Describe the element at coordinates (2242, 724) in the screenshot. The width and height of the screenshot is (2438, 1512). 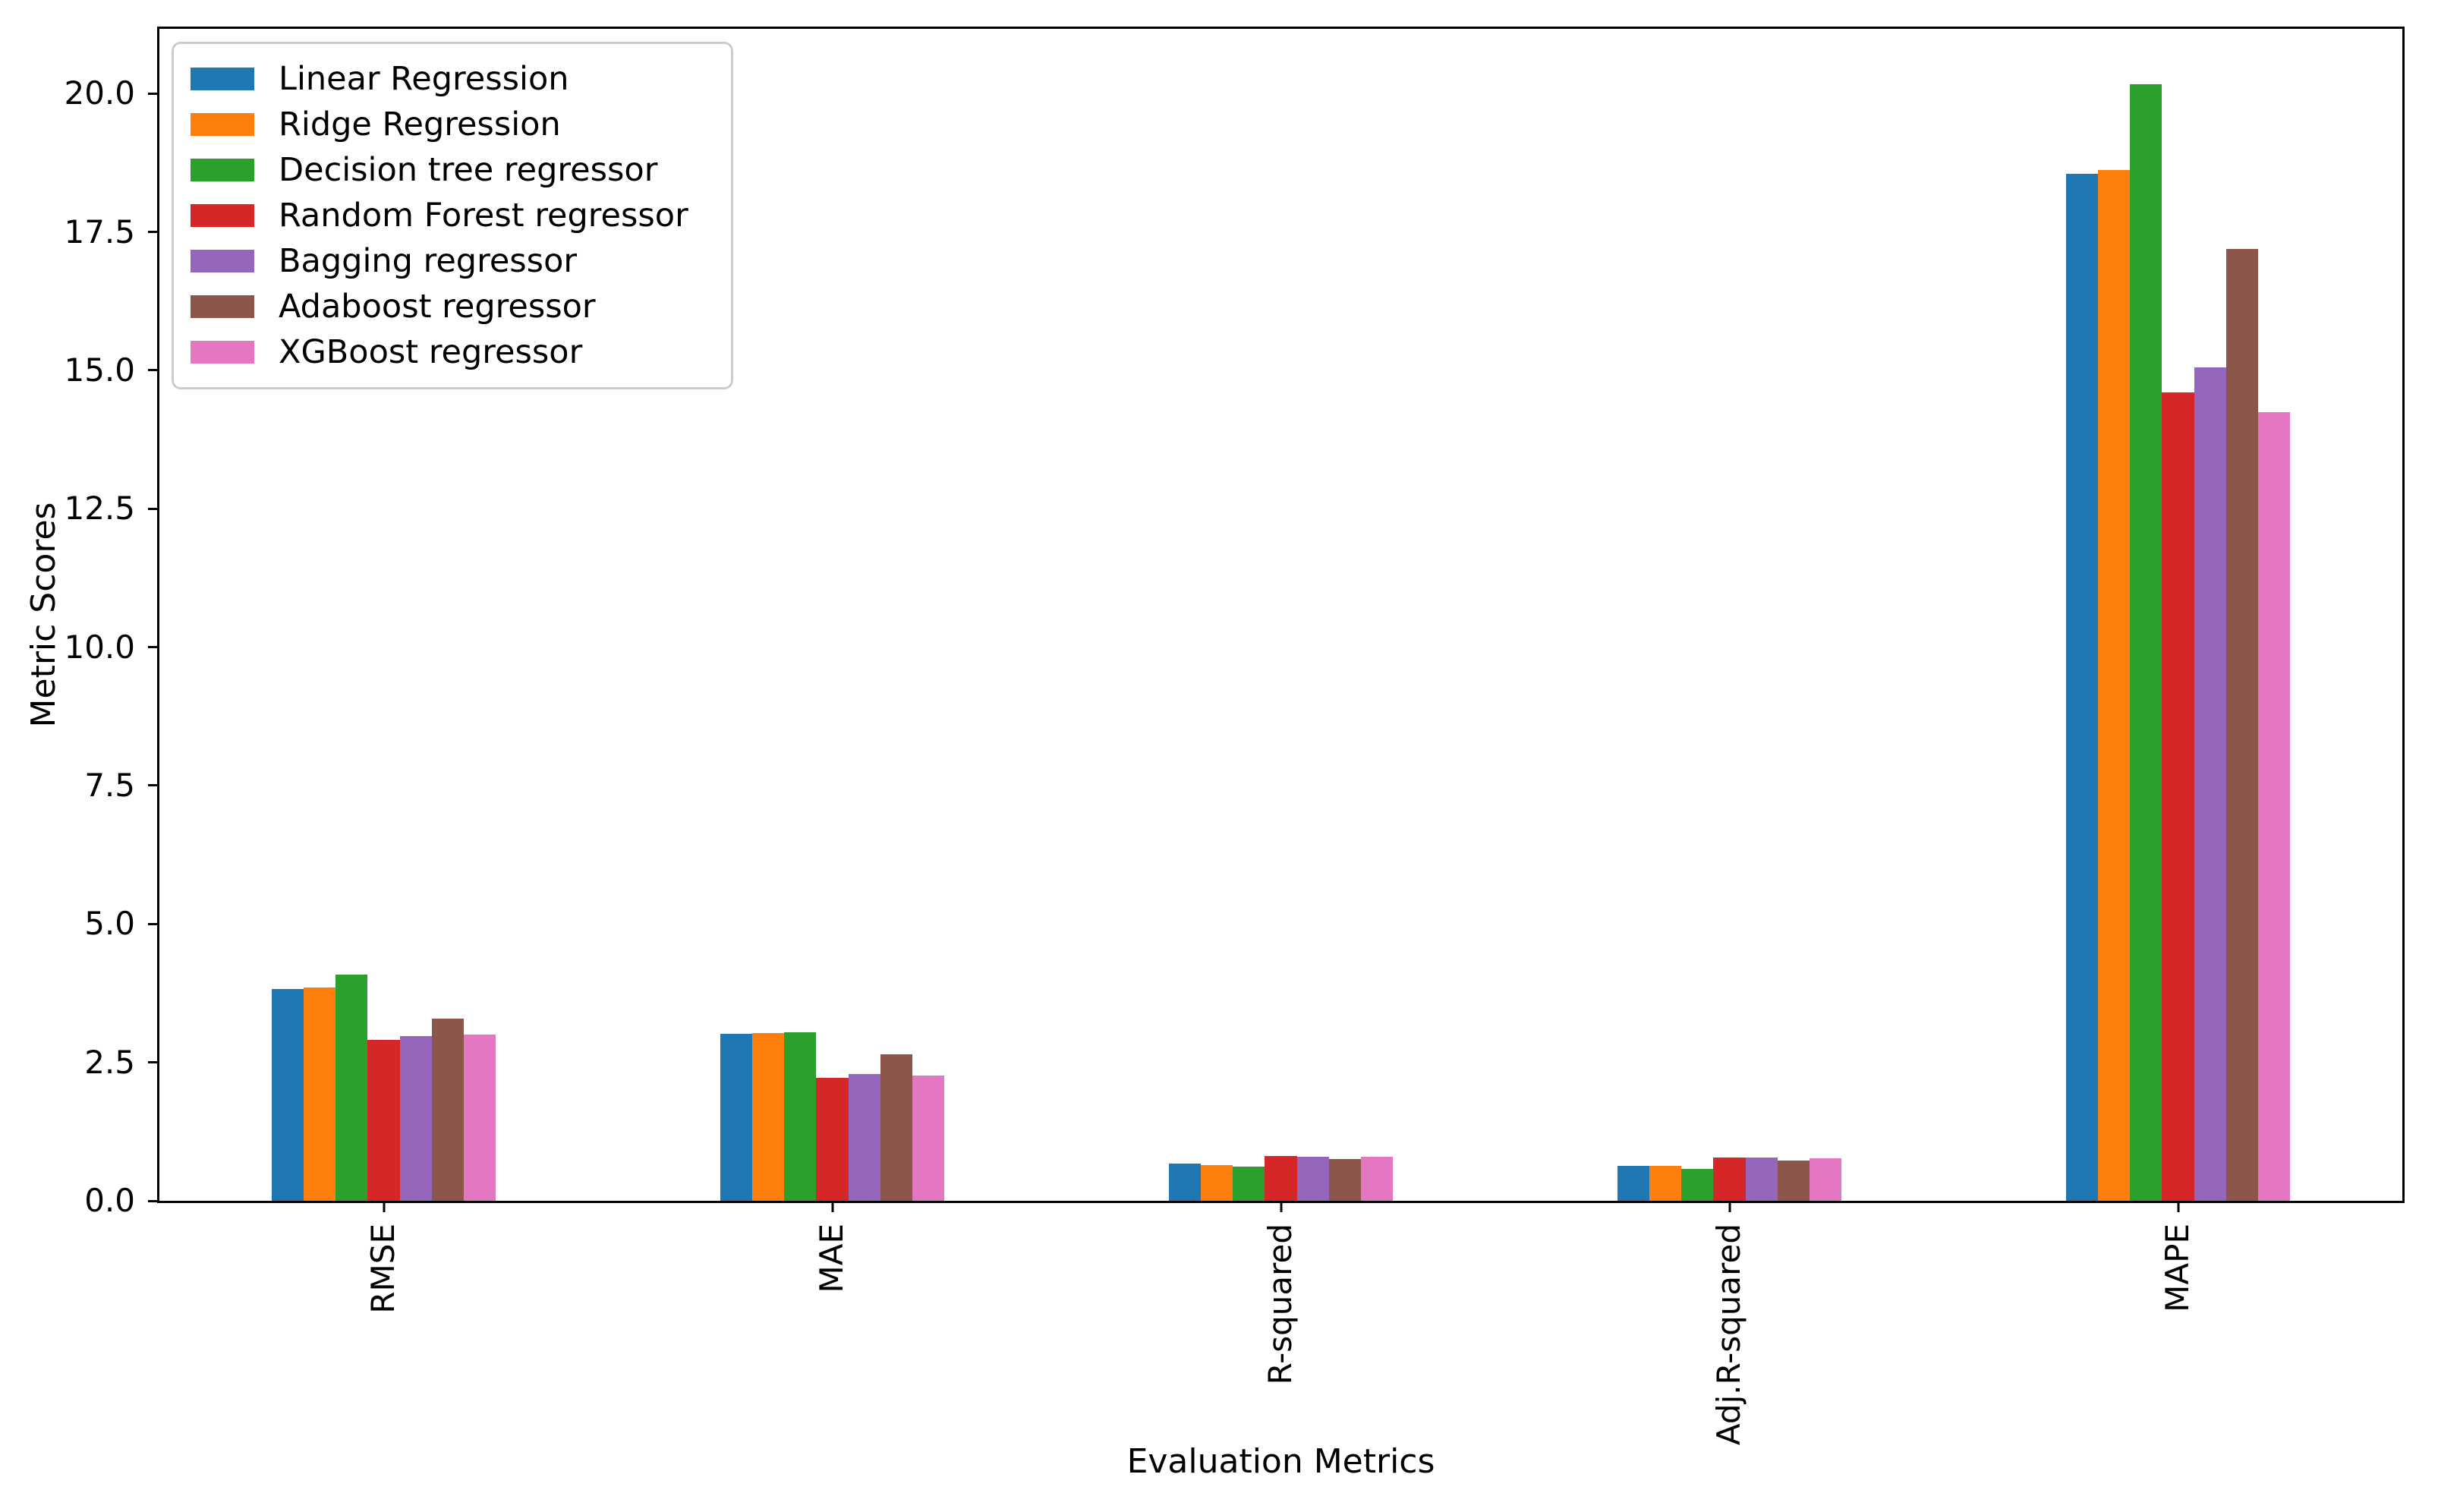
I see `bar-adaboost-regressor-mape` at that location.